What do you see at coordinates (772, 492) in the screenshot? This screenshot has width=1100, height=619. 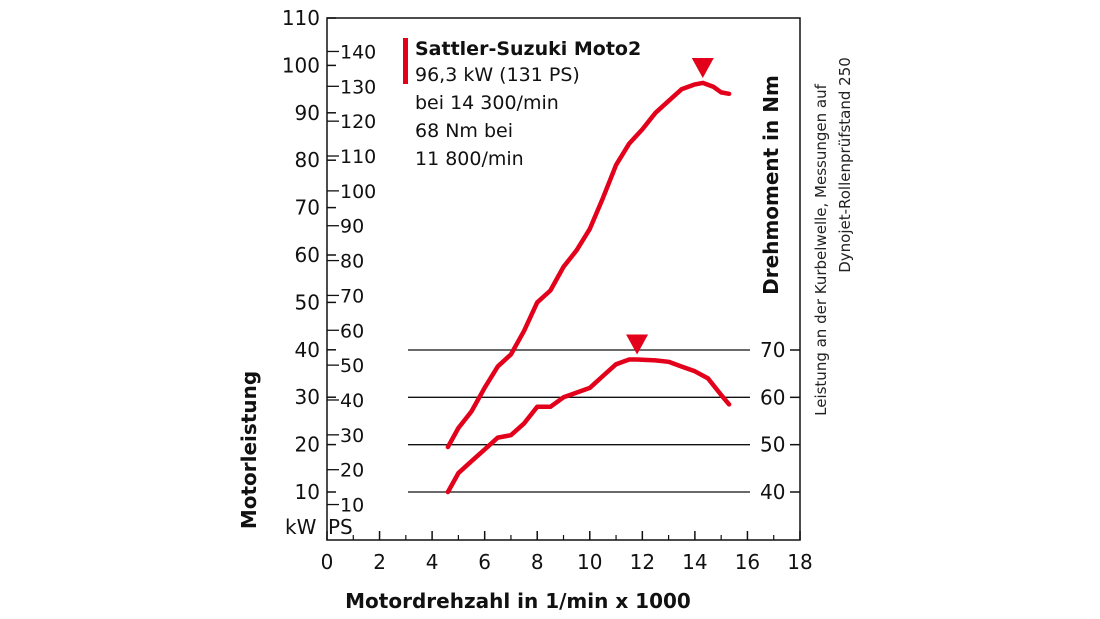 I see `nm-tick-label: 40` at bounding box center [772, 492].